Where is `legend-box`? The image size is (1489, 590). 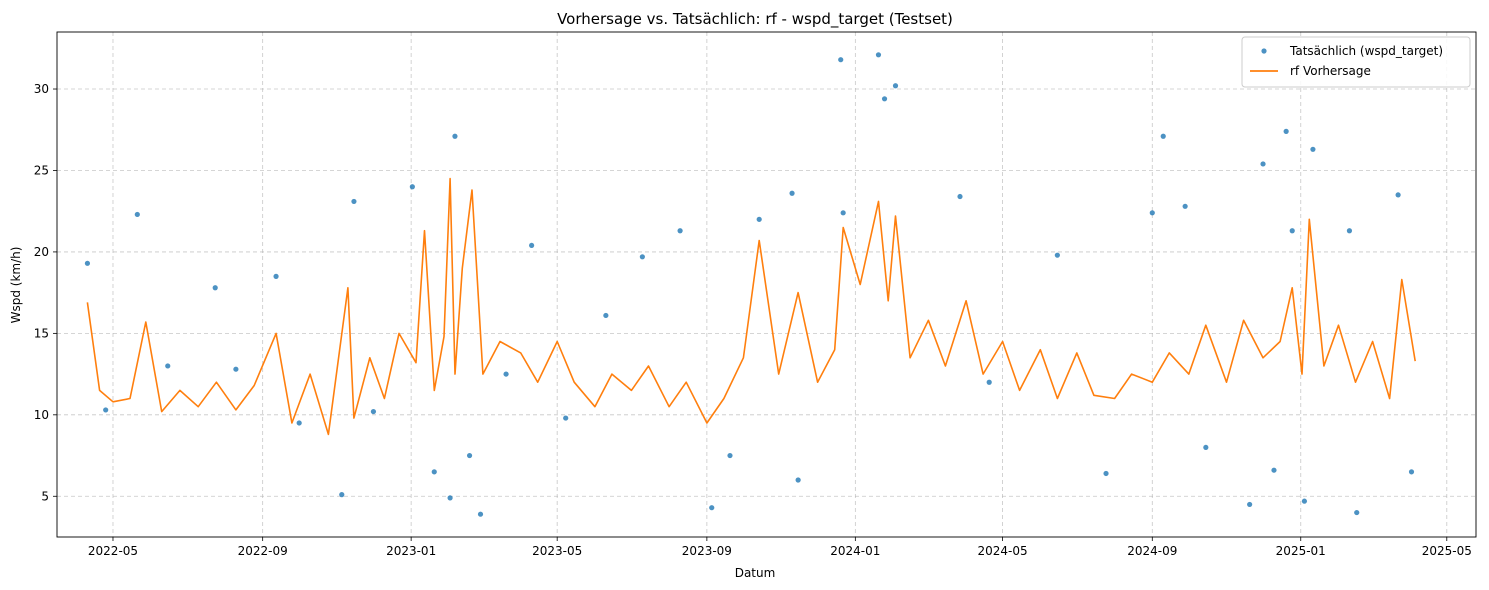 legend-box is located at coordinates (1356, 62).